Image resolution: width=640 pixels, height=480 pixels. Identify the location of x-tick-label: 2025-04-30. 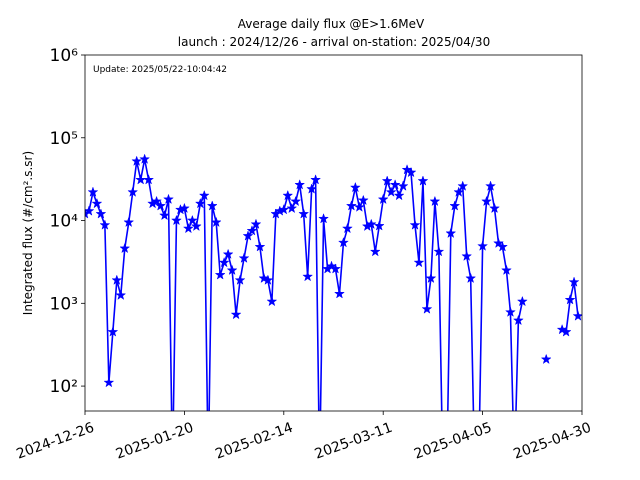
(552, 441).